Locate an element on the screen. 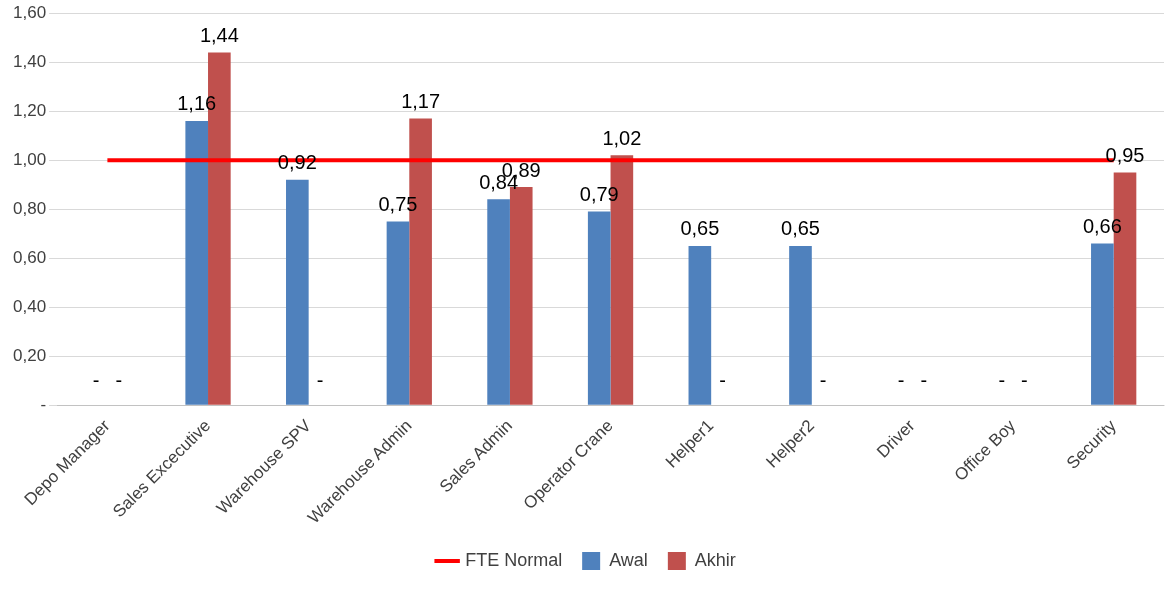 The image size is (1174, 590). data-label: 0,95 is located at coordinates (1125, 154).